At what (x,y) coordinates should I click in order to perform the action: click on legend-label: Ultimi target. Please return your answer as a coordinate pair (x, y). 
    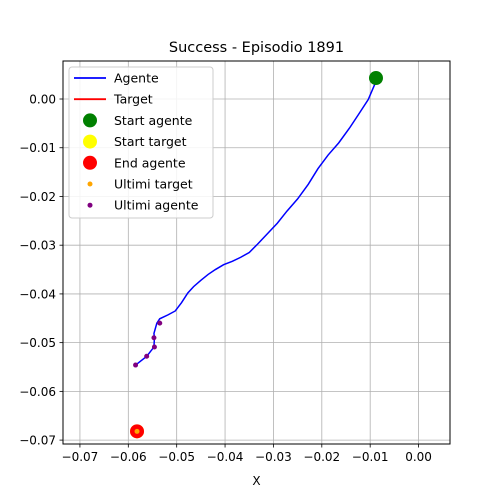
    Looking at the image, I should click on (153, 184).